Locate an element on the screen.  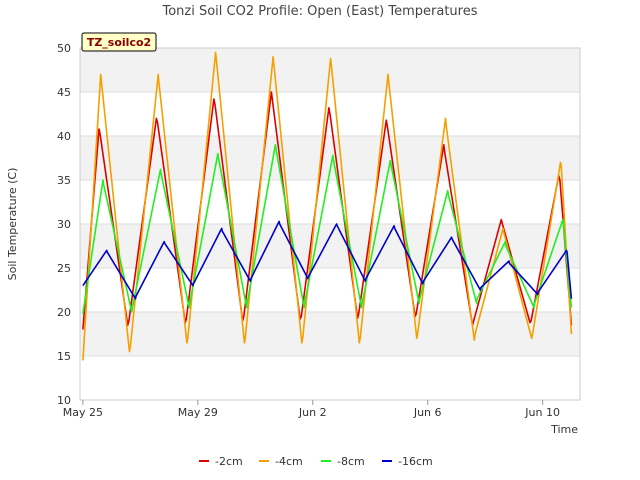
y-tick-label: 40 is located at coordinates (64, 136).